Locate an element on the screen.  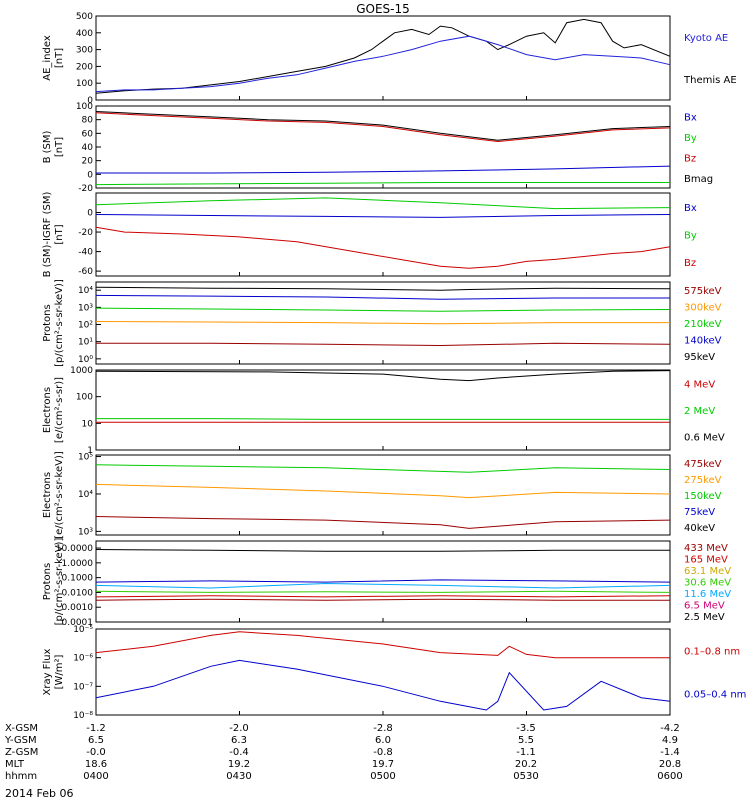
y-tick-label: 200 is located at coordinates (84, 67).